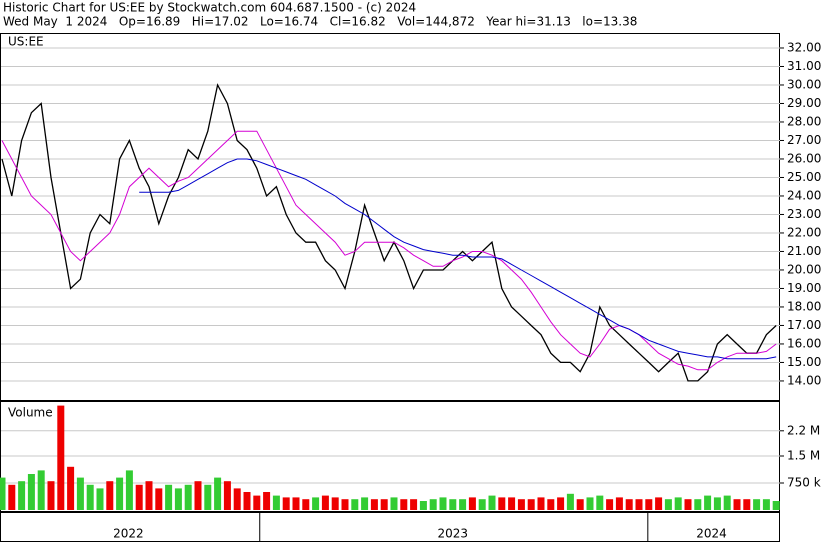 Image resolution: width=830 pixels, height=543 pixels. I want to click on y-tick-label: 15.00, so click(804, 362).